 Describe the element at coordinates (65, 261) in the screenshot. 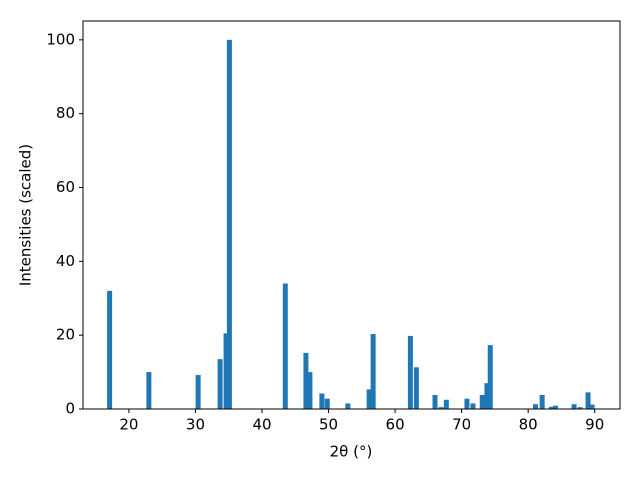

I see `y-tick-label: 40` at that location.